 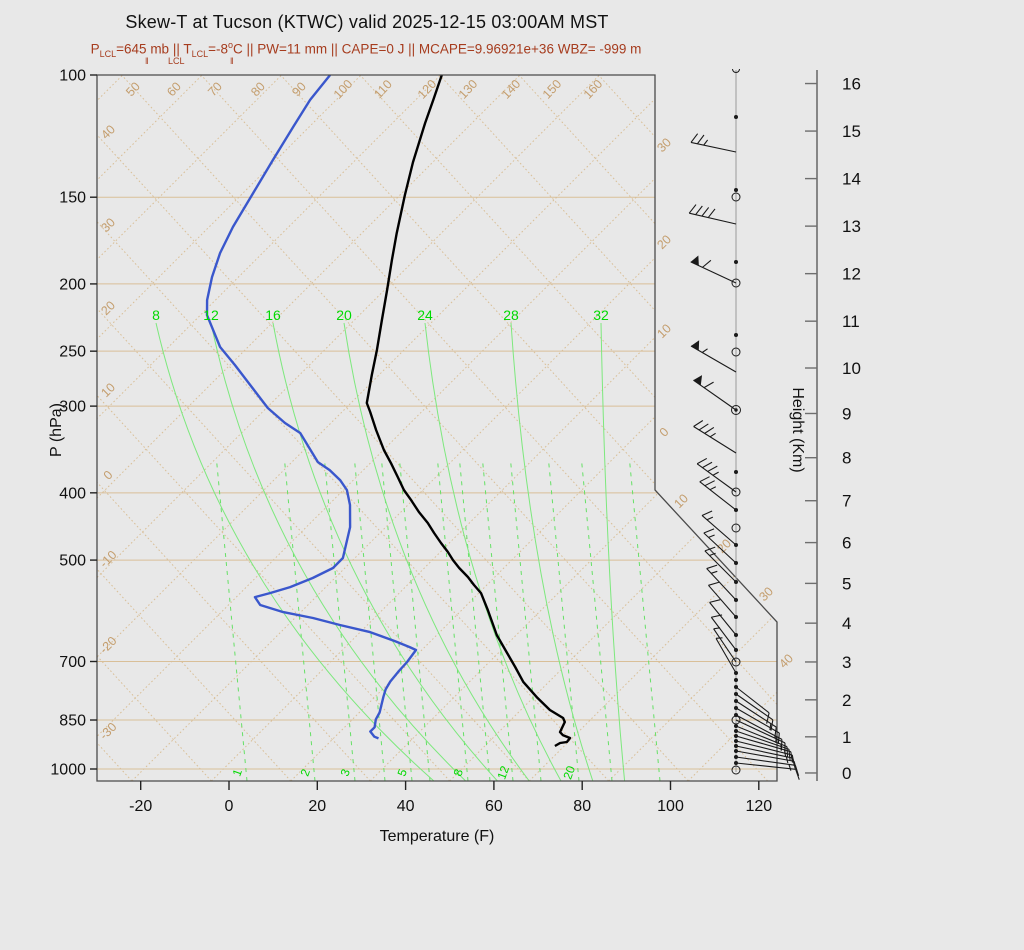 I want to click on svg-text: 130, so click(x=468, y=89).